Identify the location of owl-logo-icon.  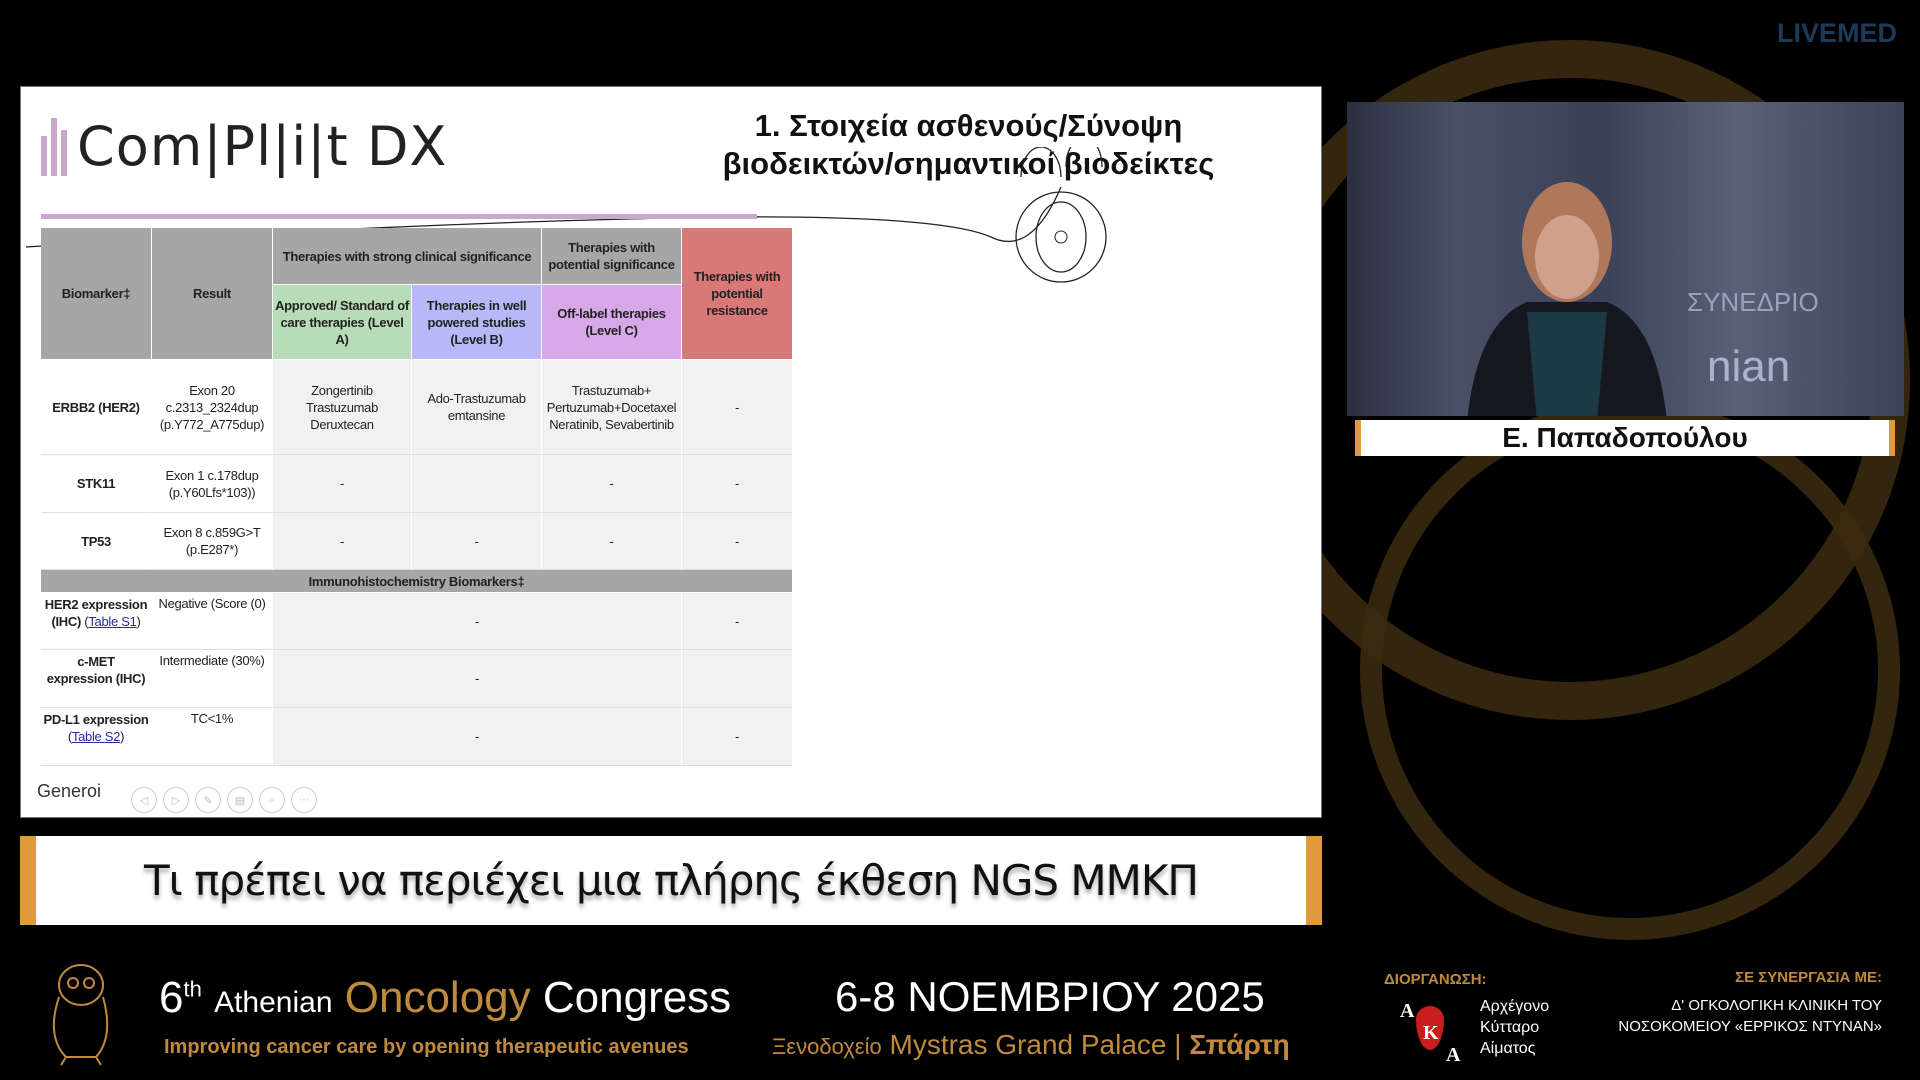
(80, 1015).